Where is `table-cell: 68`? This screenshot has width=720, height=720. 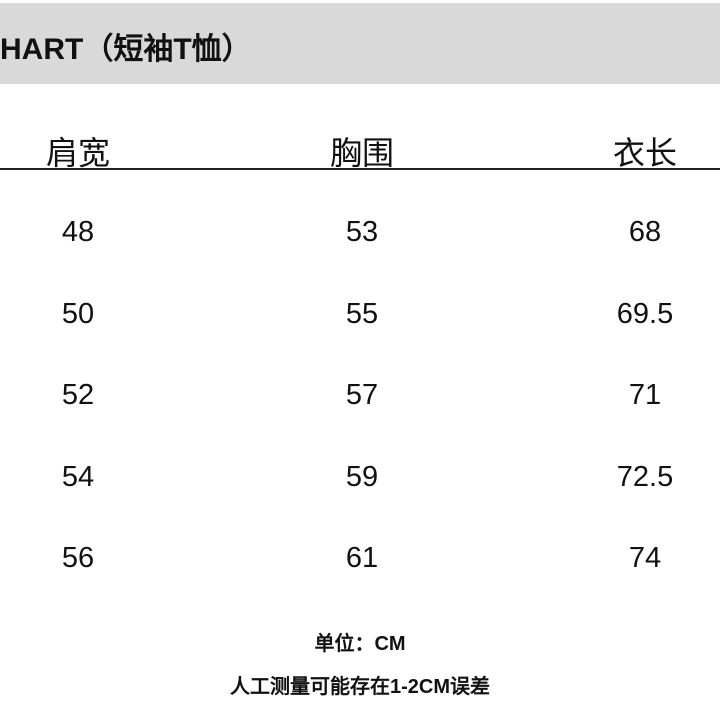 table-cell: 68 is located at coordinates (645, 232).